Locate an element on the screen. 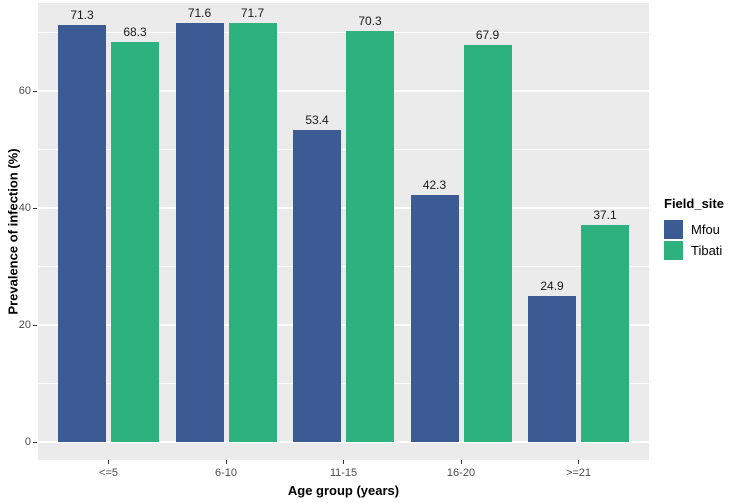 This screenshot has height=503, width=739. x-tick-label: 11-15 is located at coordinates (343, 473).